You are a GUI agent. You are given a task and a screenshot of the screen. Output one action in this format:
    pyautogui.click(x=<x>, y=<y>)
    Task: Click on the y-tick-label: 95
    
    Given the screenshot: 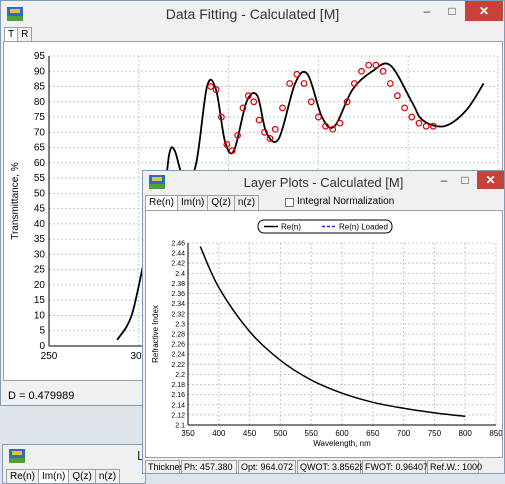 What is the action you would take?
    pyautogui.click(x=40, y=56)
    